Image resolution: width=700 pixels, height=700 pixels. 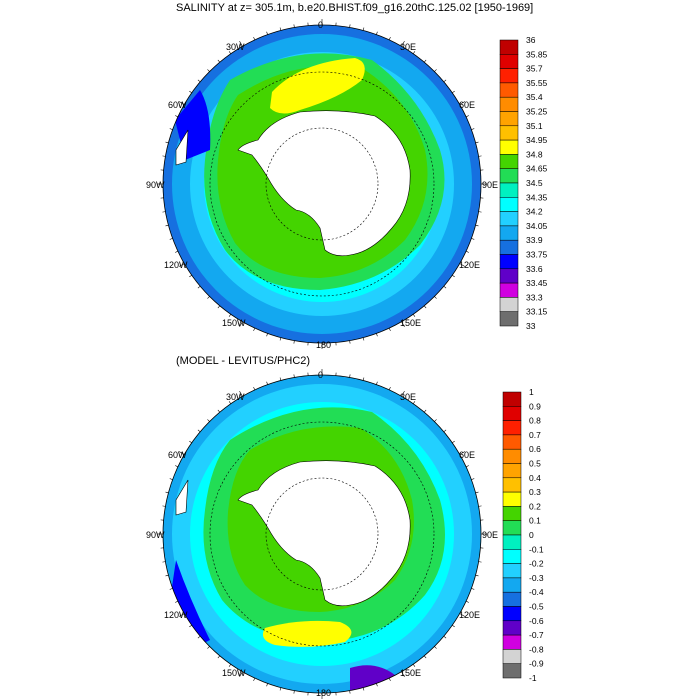 I want to click on top-lon-label-0: 0, so click(x=321, y=25).